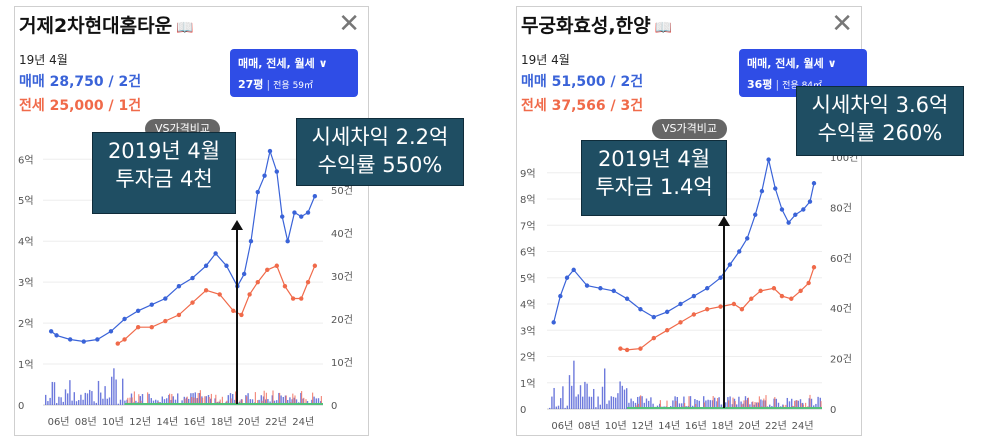 This screenshot has width=981, height=443. What do you see at coordinates (342, 191) in the screenshot?
I see `y2-tick-label: 50건` at bounding box center [342, 191].